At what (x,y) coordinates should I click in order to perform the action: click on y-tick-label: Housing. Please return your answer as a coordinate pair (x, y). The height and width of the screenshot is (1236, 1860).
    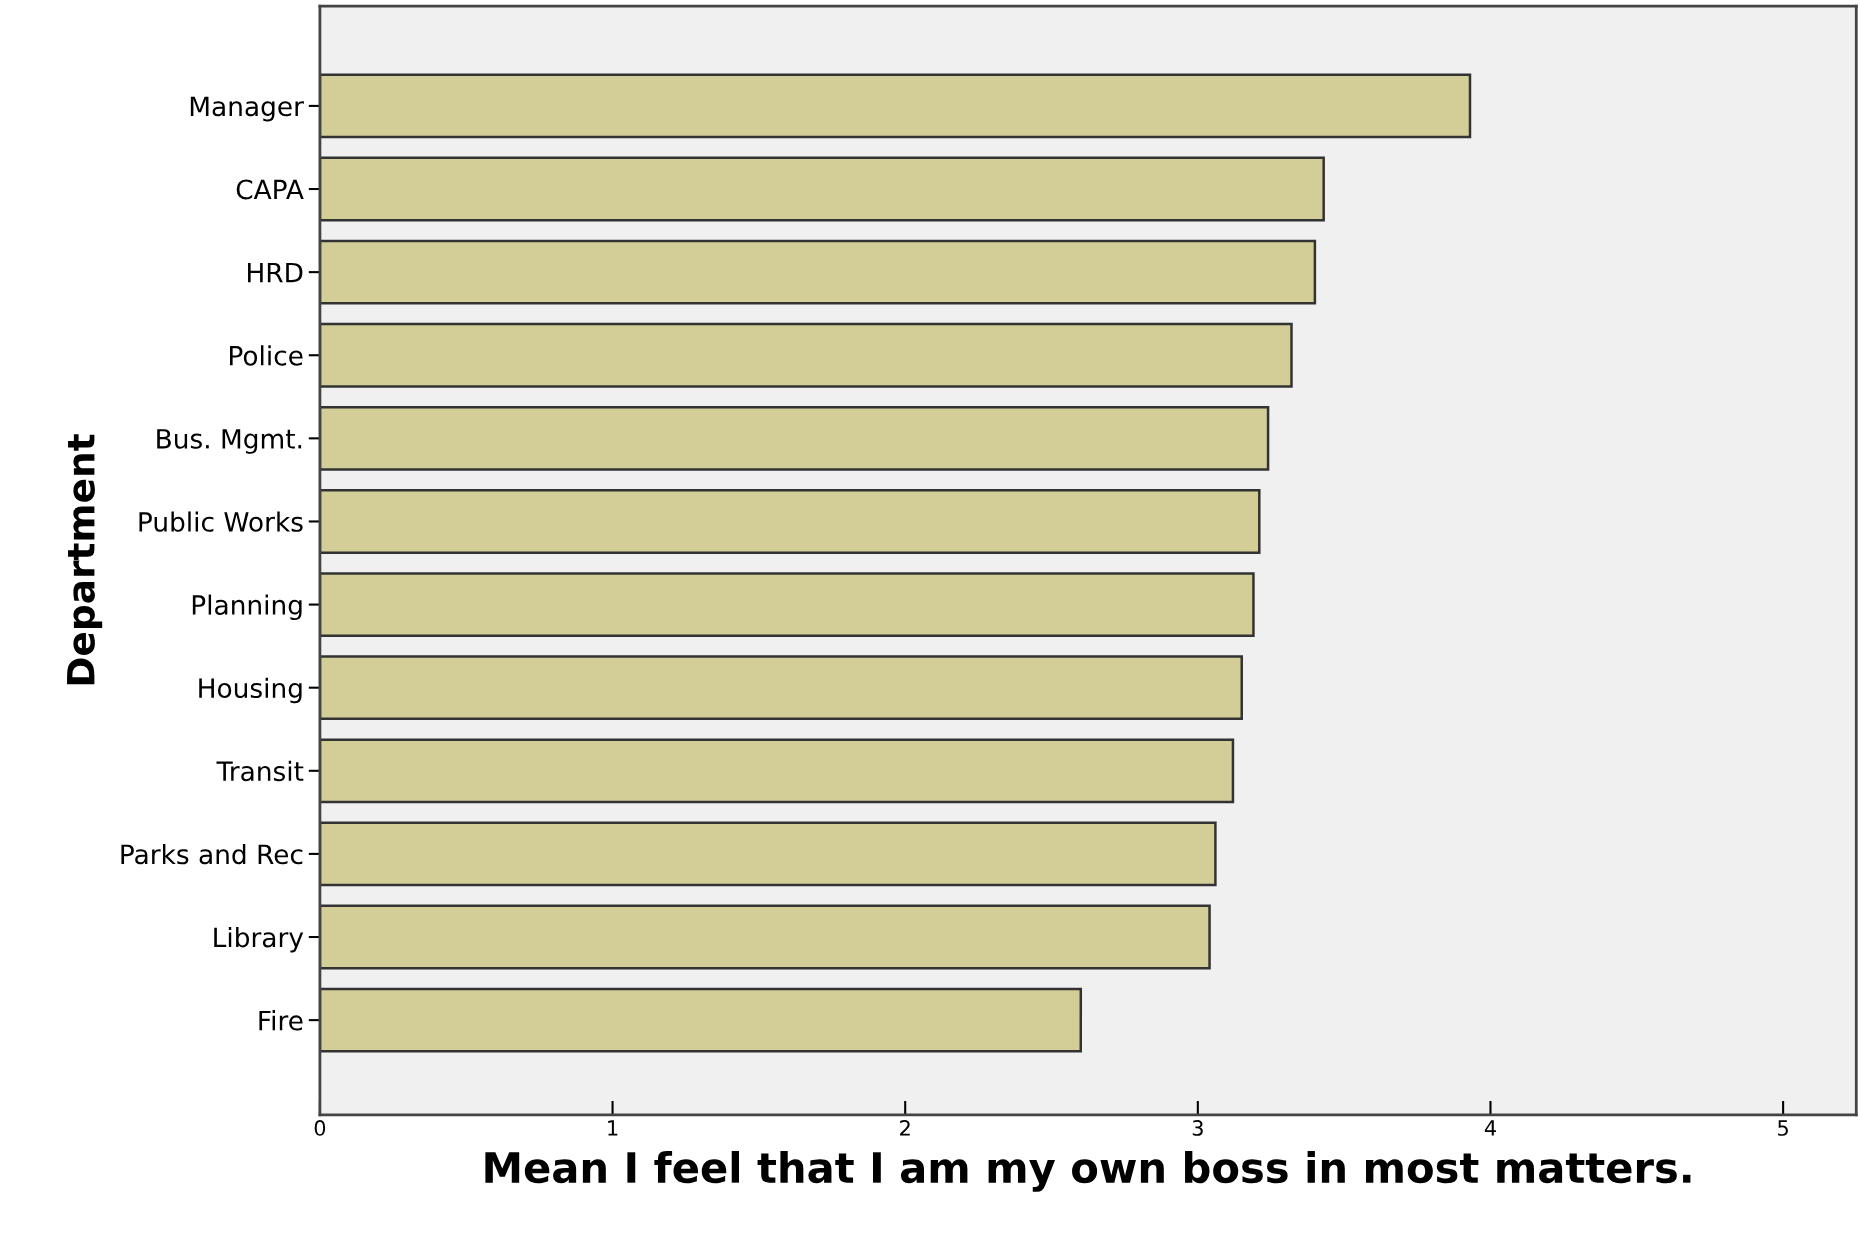
    Looking at the image, I should click on (250, 690).